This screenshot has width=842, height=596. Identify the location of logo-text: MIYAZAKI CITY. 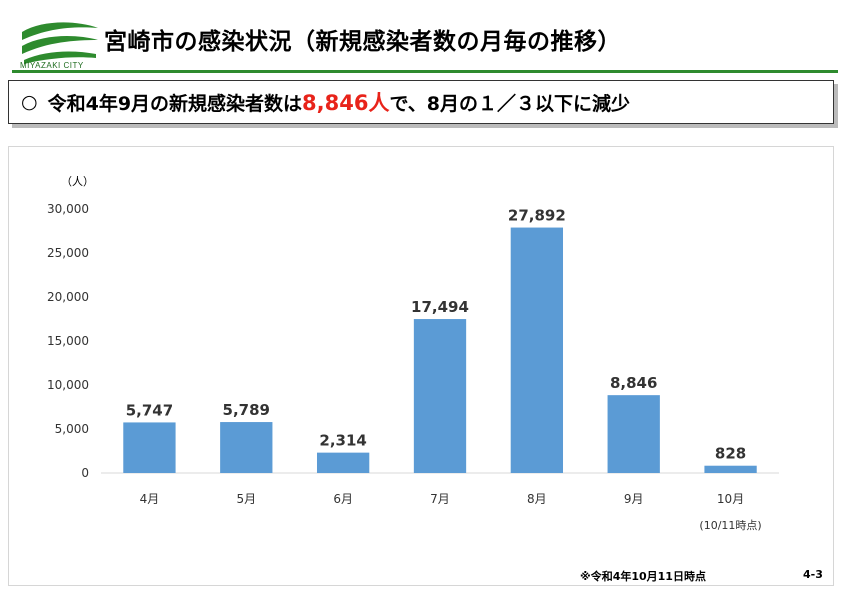
(52, 65).